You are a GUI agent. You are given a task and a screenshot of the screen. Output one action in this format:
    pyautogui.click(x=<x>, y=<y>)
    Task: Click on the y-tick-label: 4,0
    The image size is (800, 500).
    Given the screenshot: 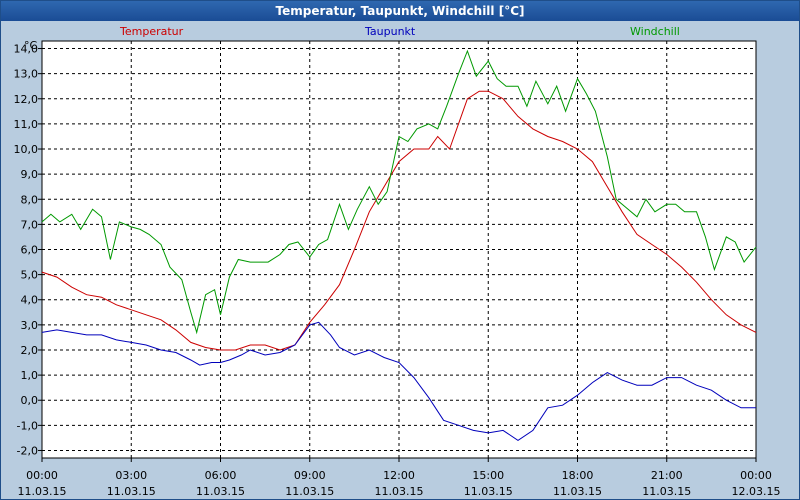 What is the action you would take?
    pyautogui.click(x=30, y=300)
    